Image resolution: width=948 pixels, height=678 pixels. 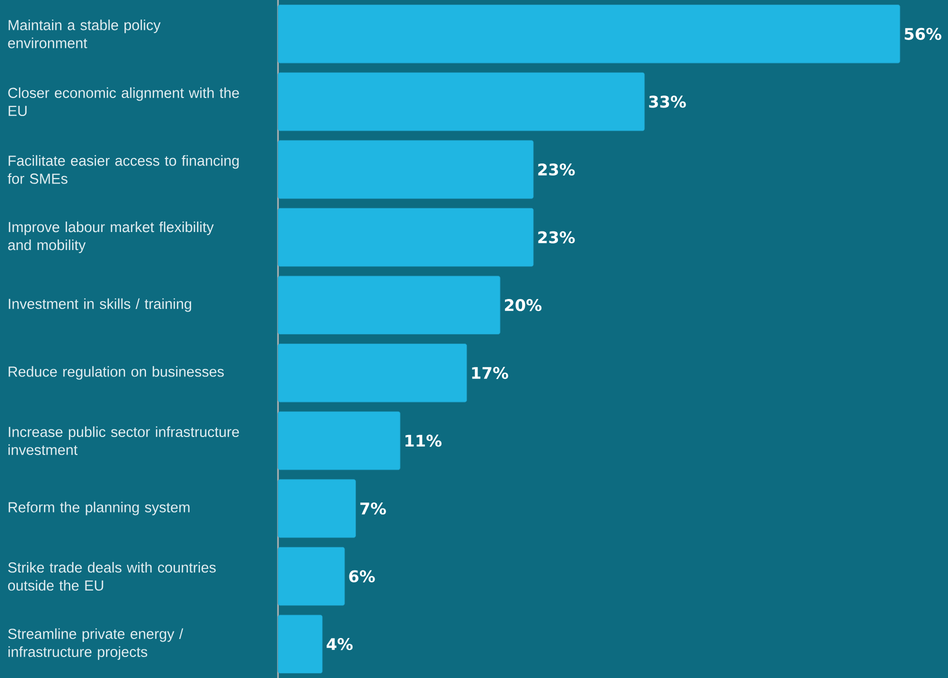 I want to click on y-tick-label: Maintain a stable policy environment, so click(x=84, y=34).